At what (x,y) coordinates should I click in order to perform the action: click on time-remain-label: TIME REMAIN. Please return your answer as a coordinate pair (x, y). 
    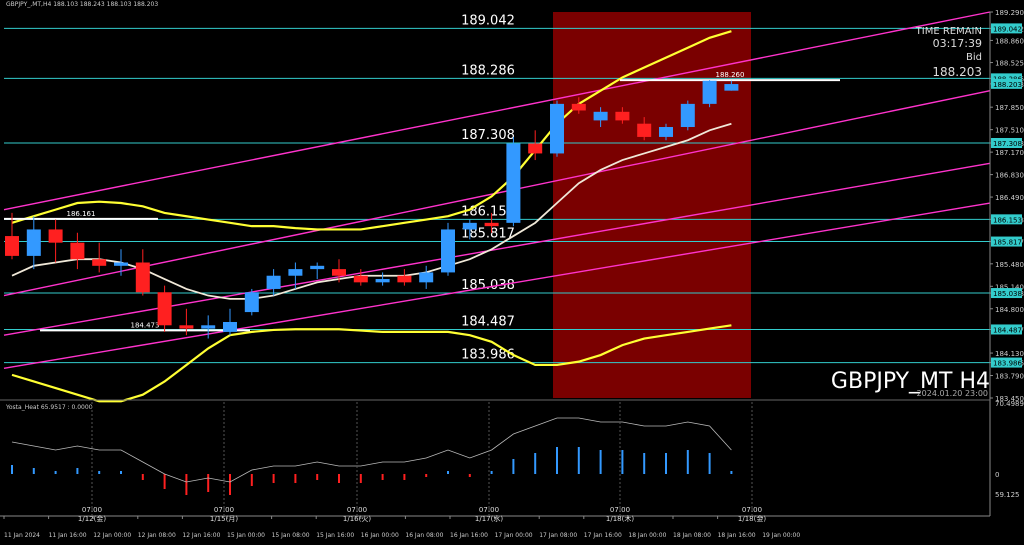
    Looking at the image, I should click on (948, 31).